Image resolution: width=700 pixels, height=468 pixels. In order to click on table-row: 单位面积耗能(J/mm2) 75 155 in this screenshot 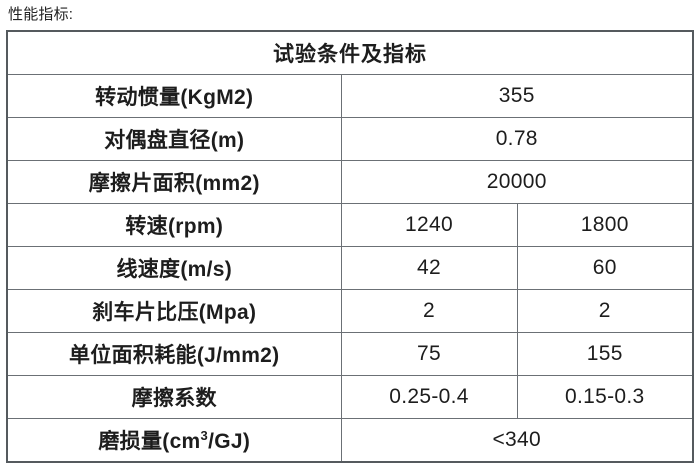, I will do `click(350, 354)`.